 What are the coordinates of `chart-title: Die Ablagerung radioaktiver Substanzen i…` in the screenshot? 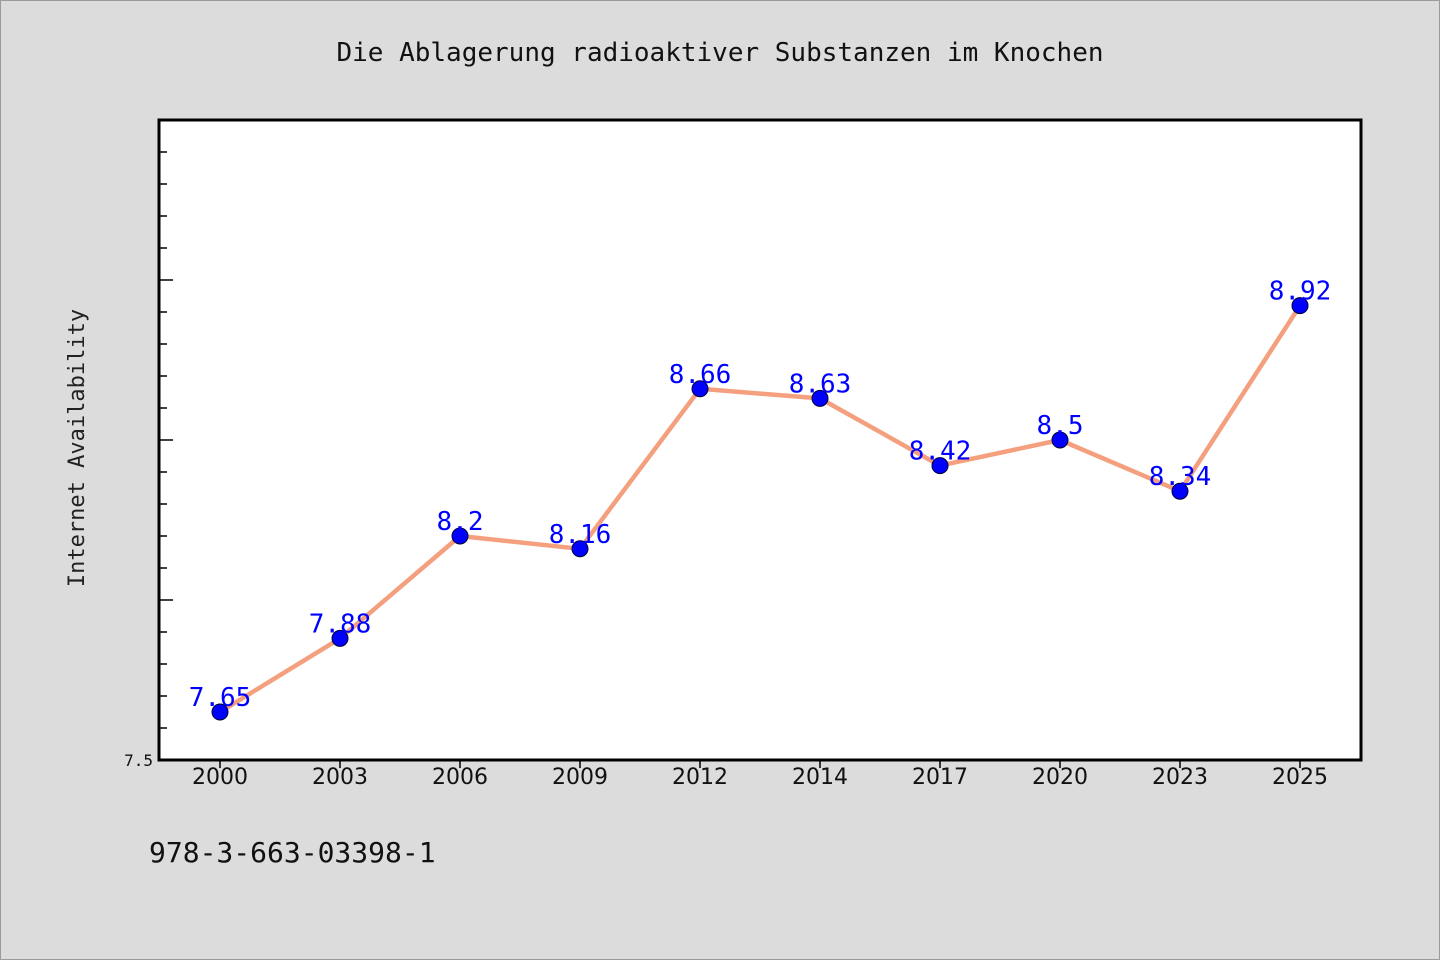 It's located at (719, 53).